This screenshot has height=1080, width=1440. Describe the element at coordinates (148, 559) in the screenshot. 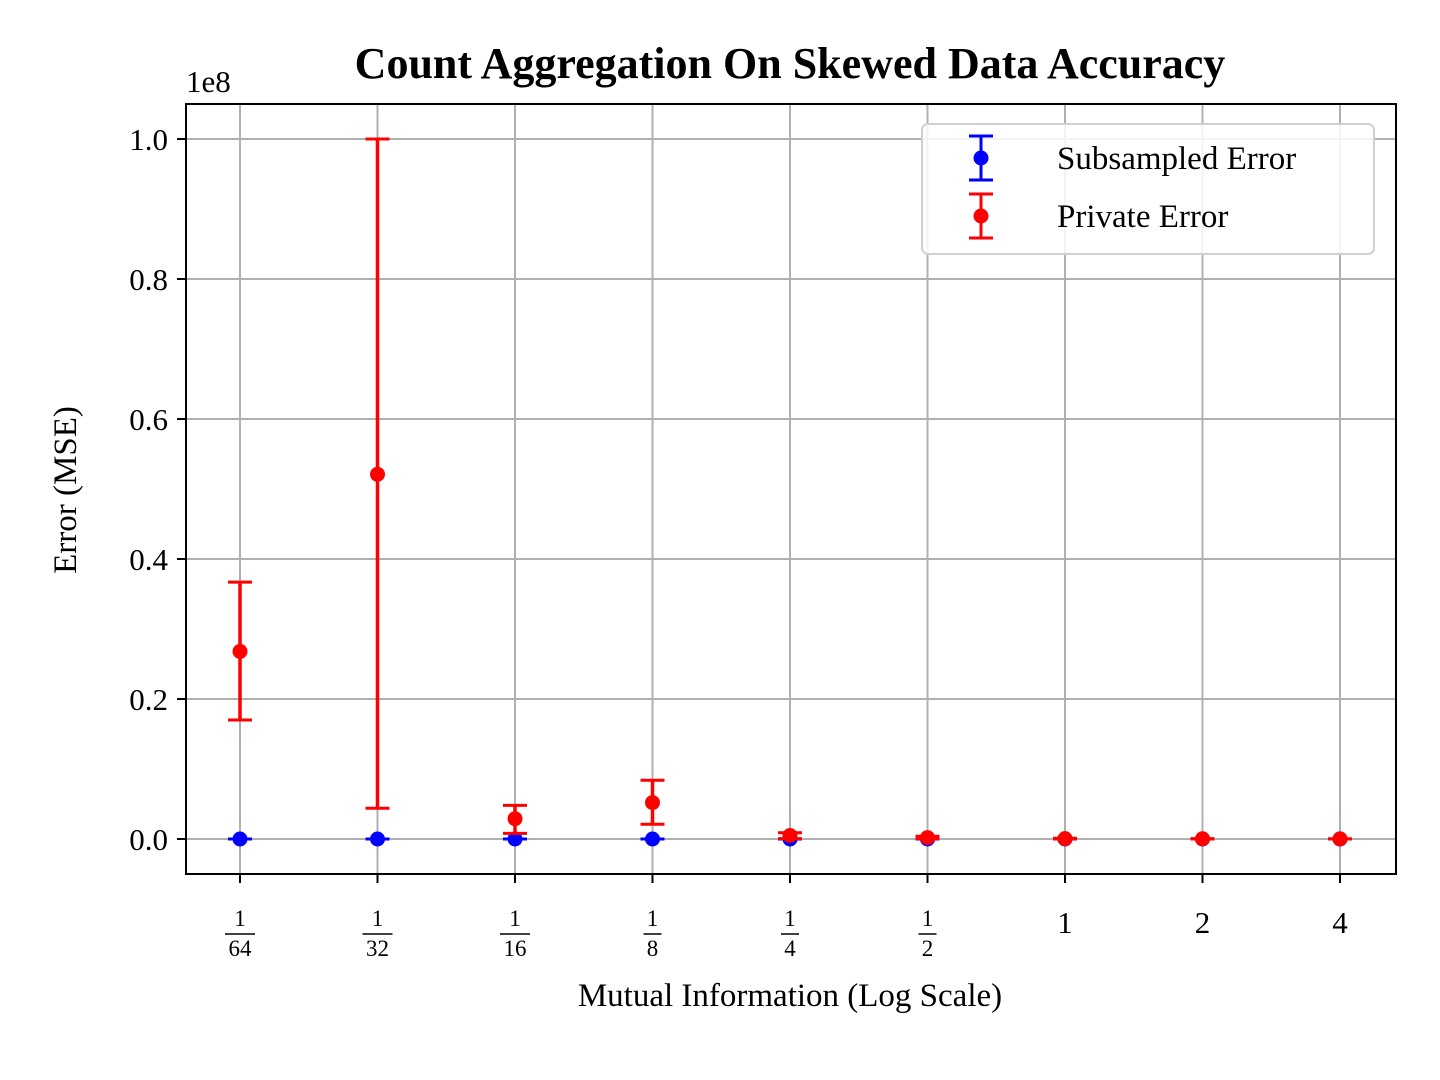

I see `y-tick-label: 0.4` at that location.